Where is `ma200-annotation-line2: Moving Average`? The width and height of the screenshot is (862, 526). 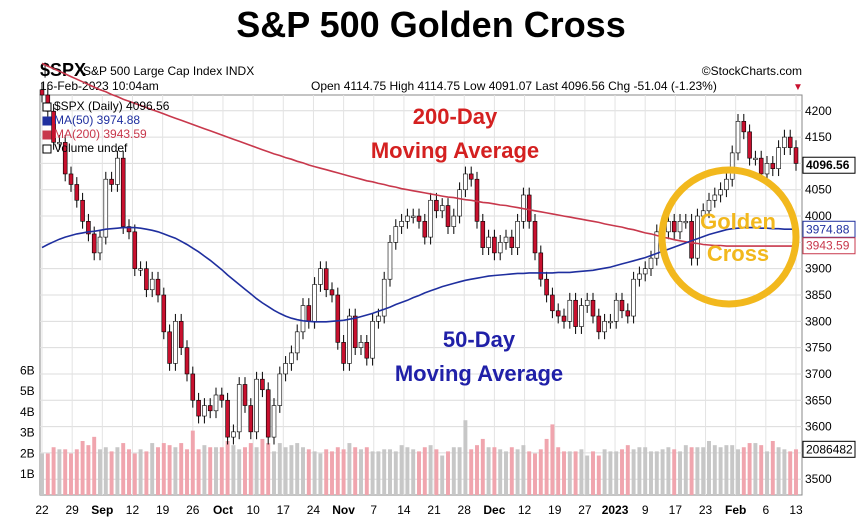 ma200-annotation-line2: Moving Average is located at coordinates (455, 150).